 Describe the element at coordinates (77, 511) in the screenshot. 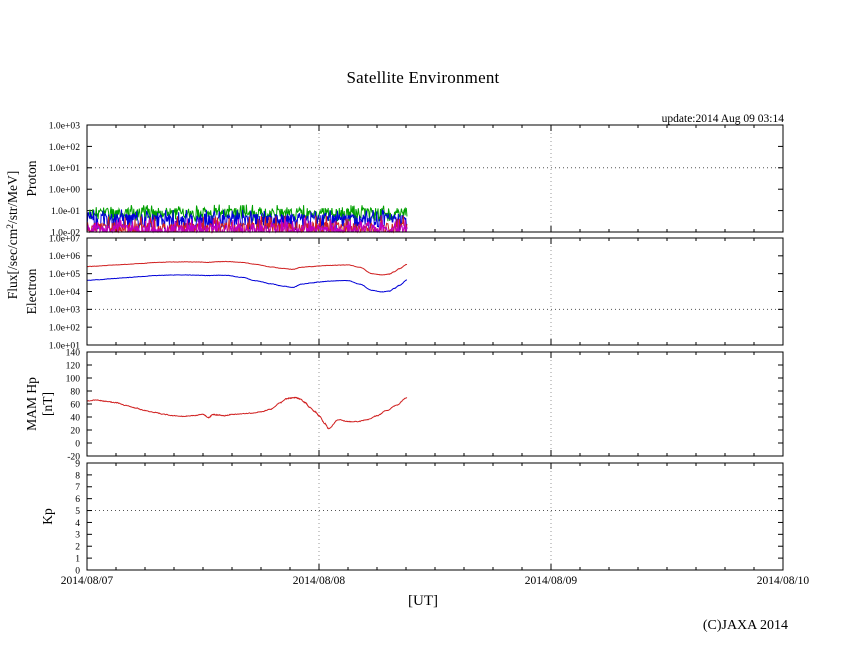

I see `y-tick-label: 5` at that location.